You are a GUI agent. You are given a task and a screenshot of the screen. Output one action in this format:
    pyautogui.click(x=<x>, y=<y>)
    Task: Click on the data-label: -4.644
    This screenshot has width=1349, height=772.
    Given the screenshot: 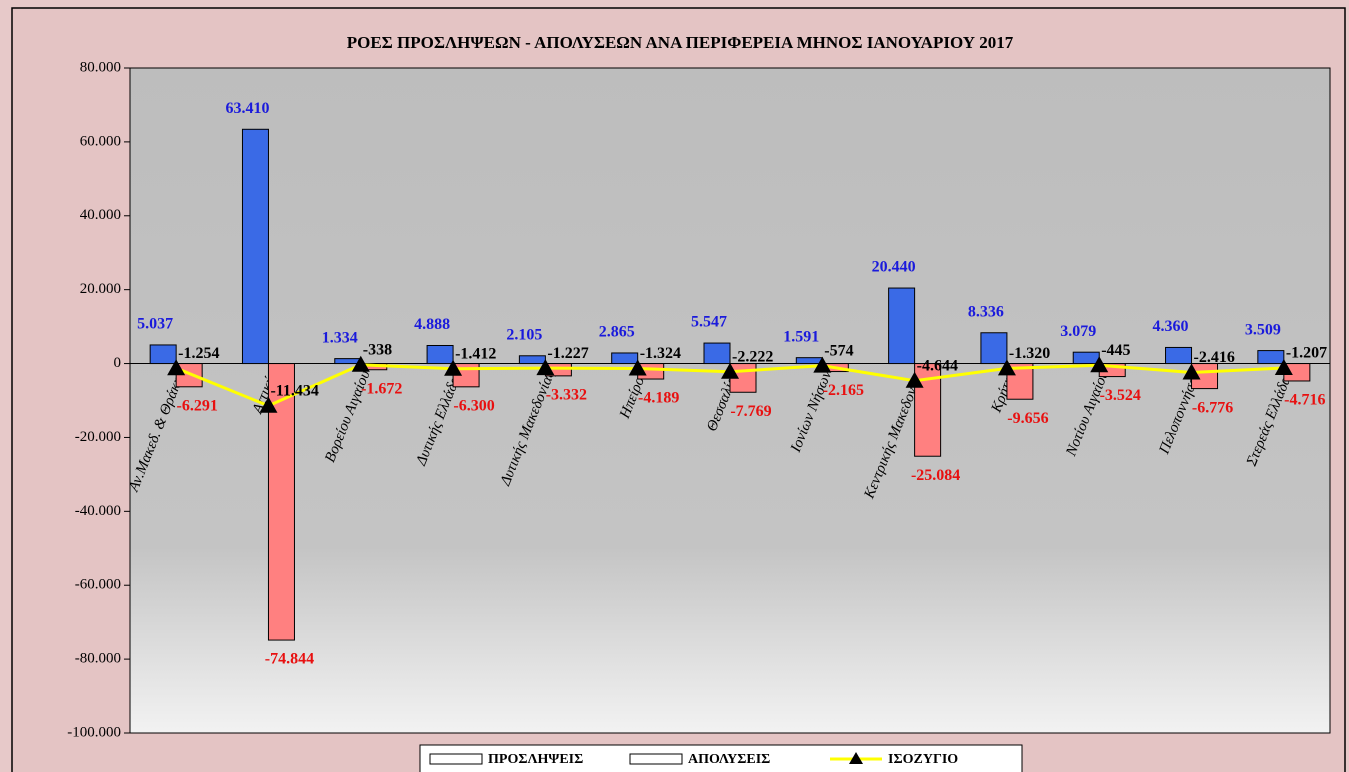 What is the action you would take?
    pyautogui.click(x=937, y=365)
    